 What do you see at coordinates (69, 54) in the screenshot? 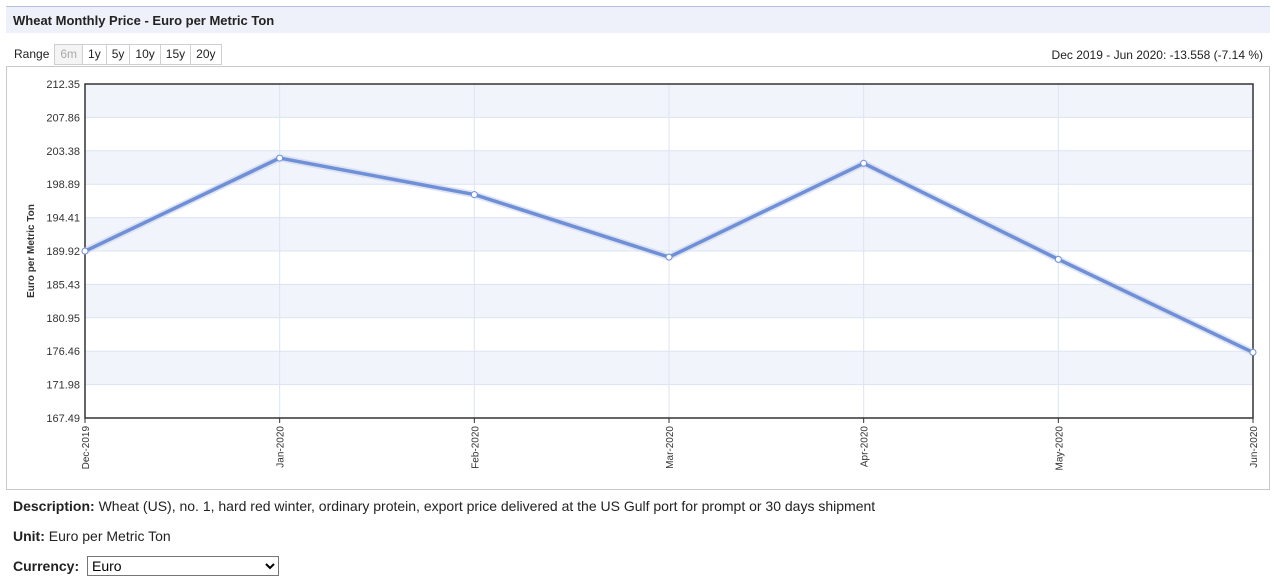
I see `range-button-6m: 6m` at bounding box center [69, 54].